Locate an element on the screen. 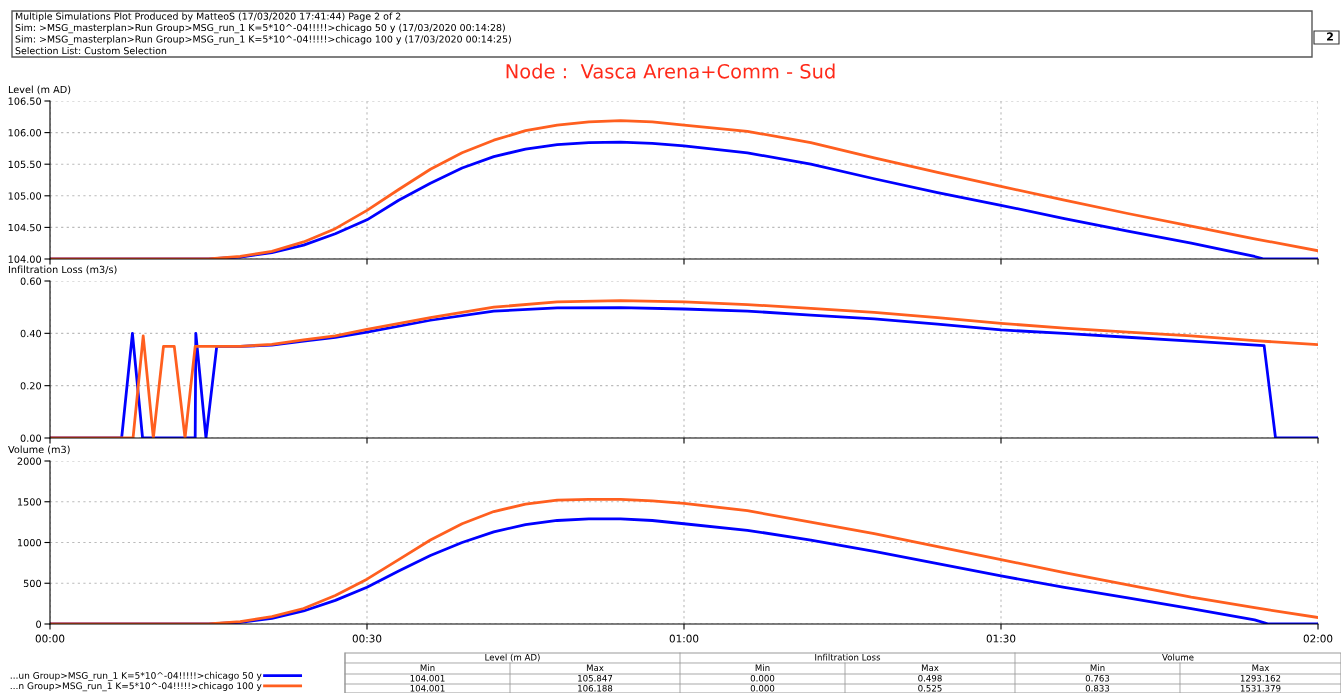 The width and height of the screenshot is (1341, 693). text: 0.498 is located at coordinates (930, 678).